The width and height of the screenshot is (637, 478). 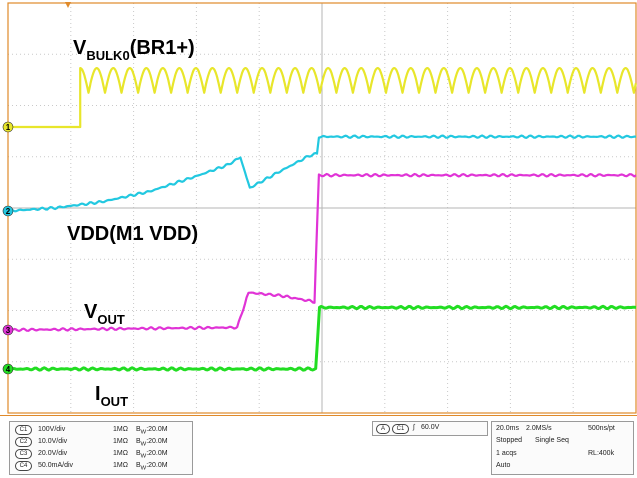 I want to click on trigger-position-marker, so click(x=68, y=5).